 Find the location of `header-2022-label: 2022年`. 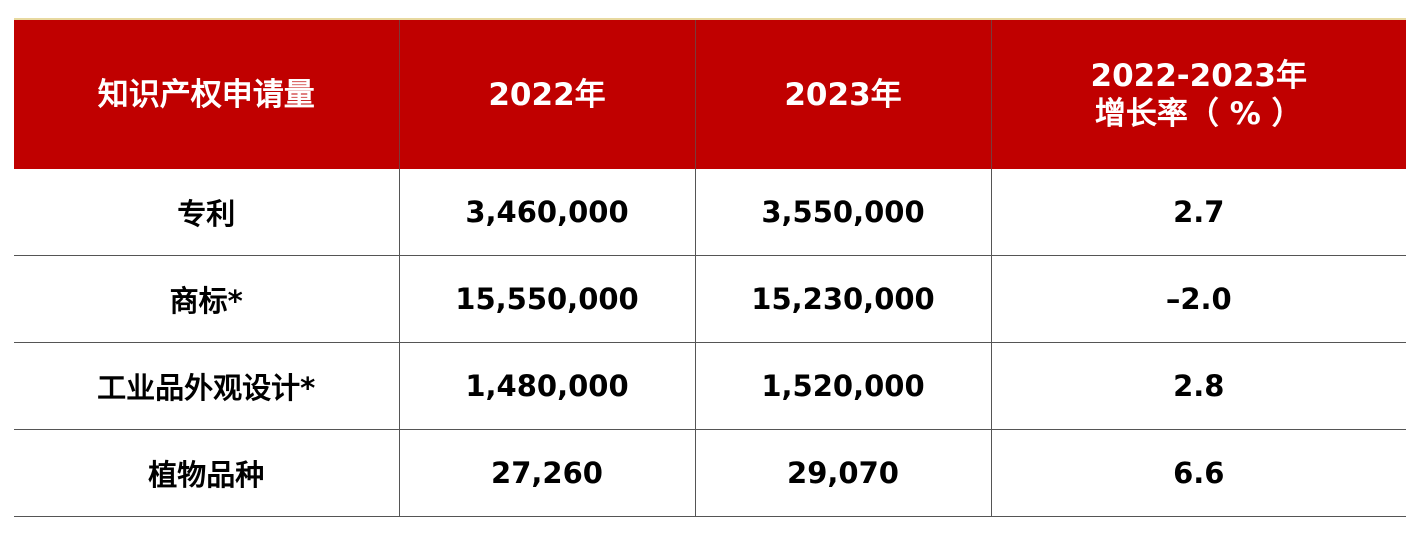

header-2022-label: 2022年 is located at coordinates (547, 94).